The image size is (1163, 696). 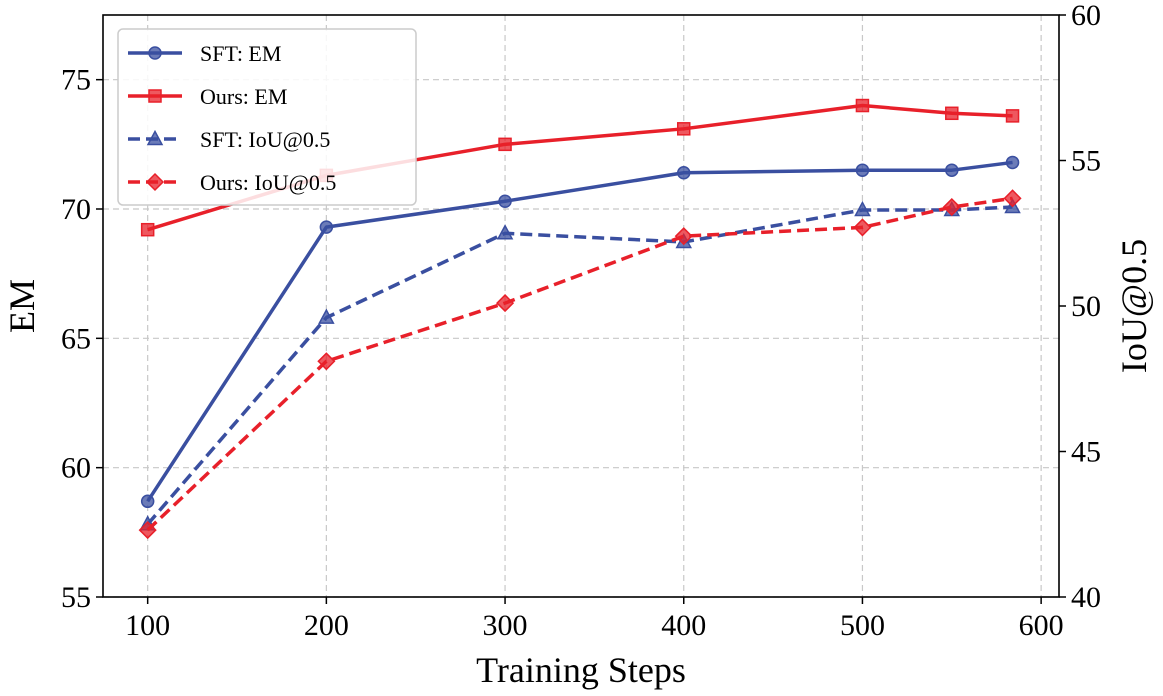 I want to click on y-right-tick-label: 60, so click(x=1086, y=16).